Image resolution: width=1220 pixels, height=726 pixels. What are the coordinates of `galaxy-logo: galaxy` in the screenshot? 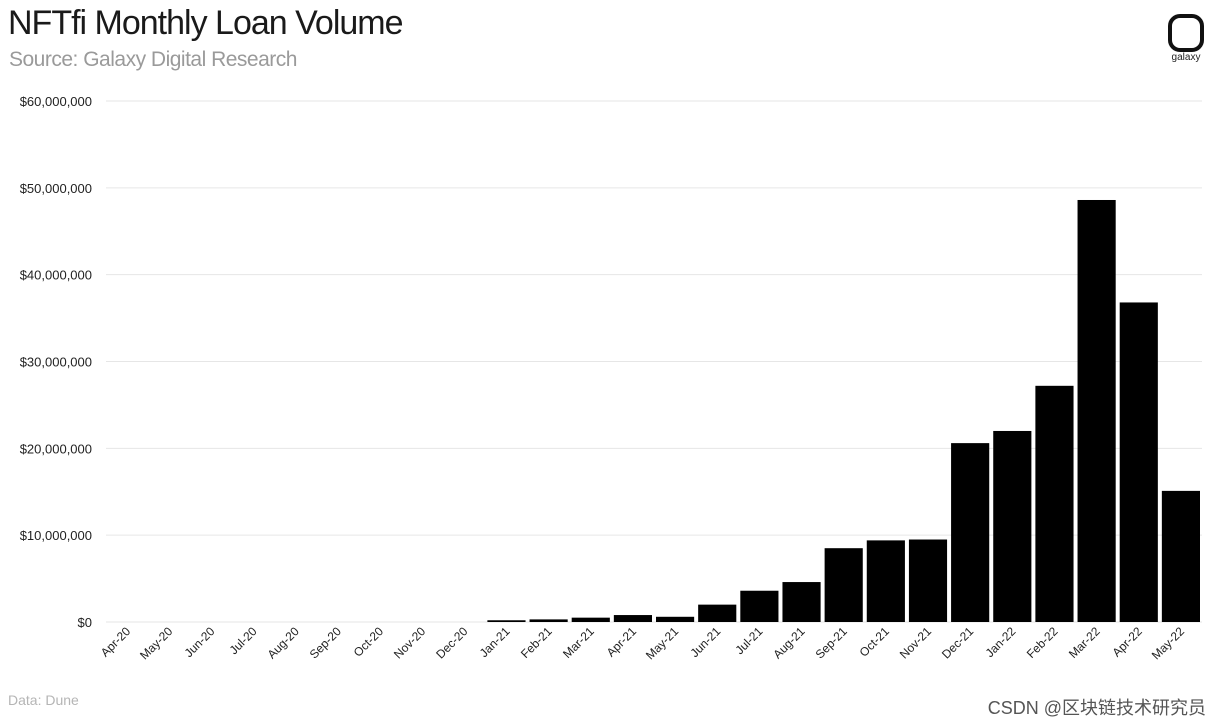 It's located at (1186, 40).